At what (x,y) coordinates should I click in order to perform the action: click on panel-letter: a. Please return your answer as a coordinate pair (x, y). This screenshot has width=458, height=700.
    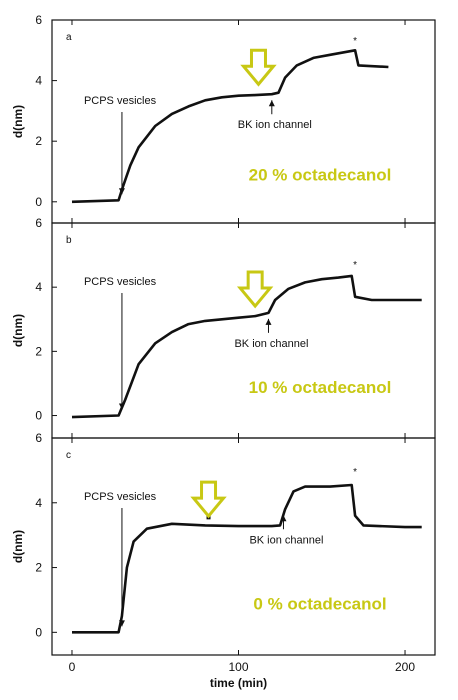
    Looking at the image, I should click on (69, 37).